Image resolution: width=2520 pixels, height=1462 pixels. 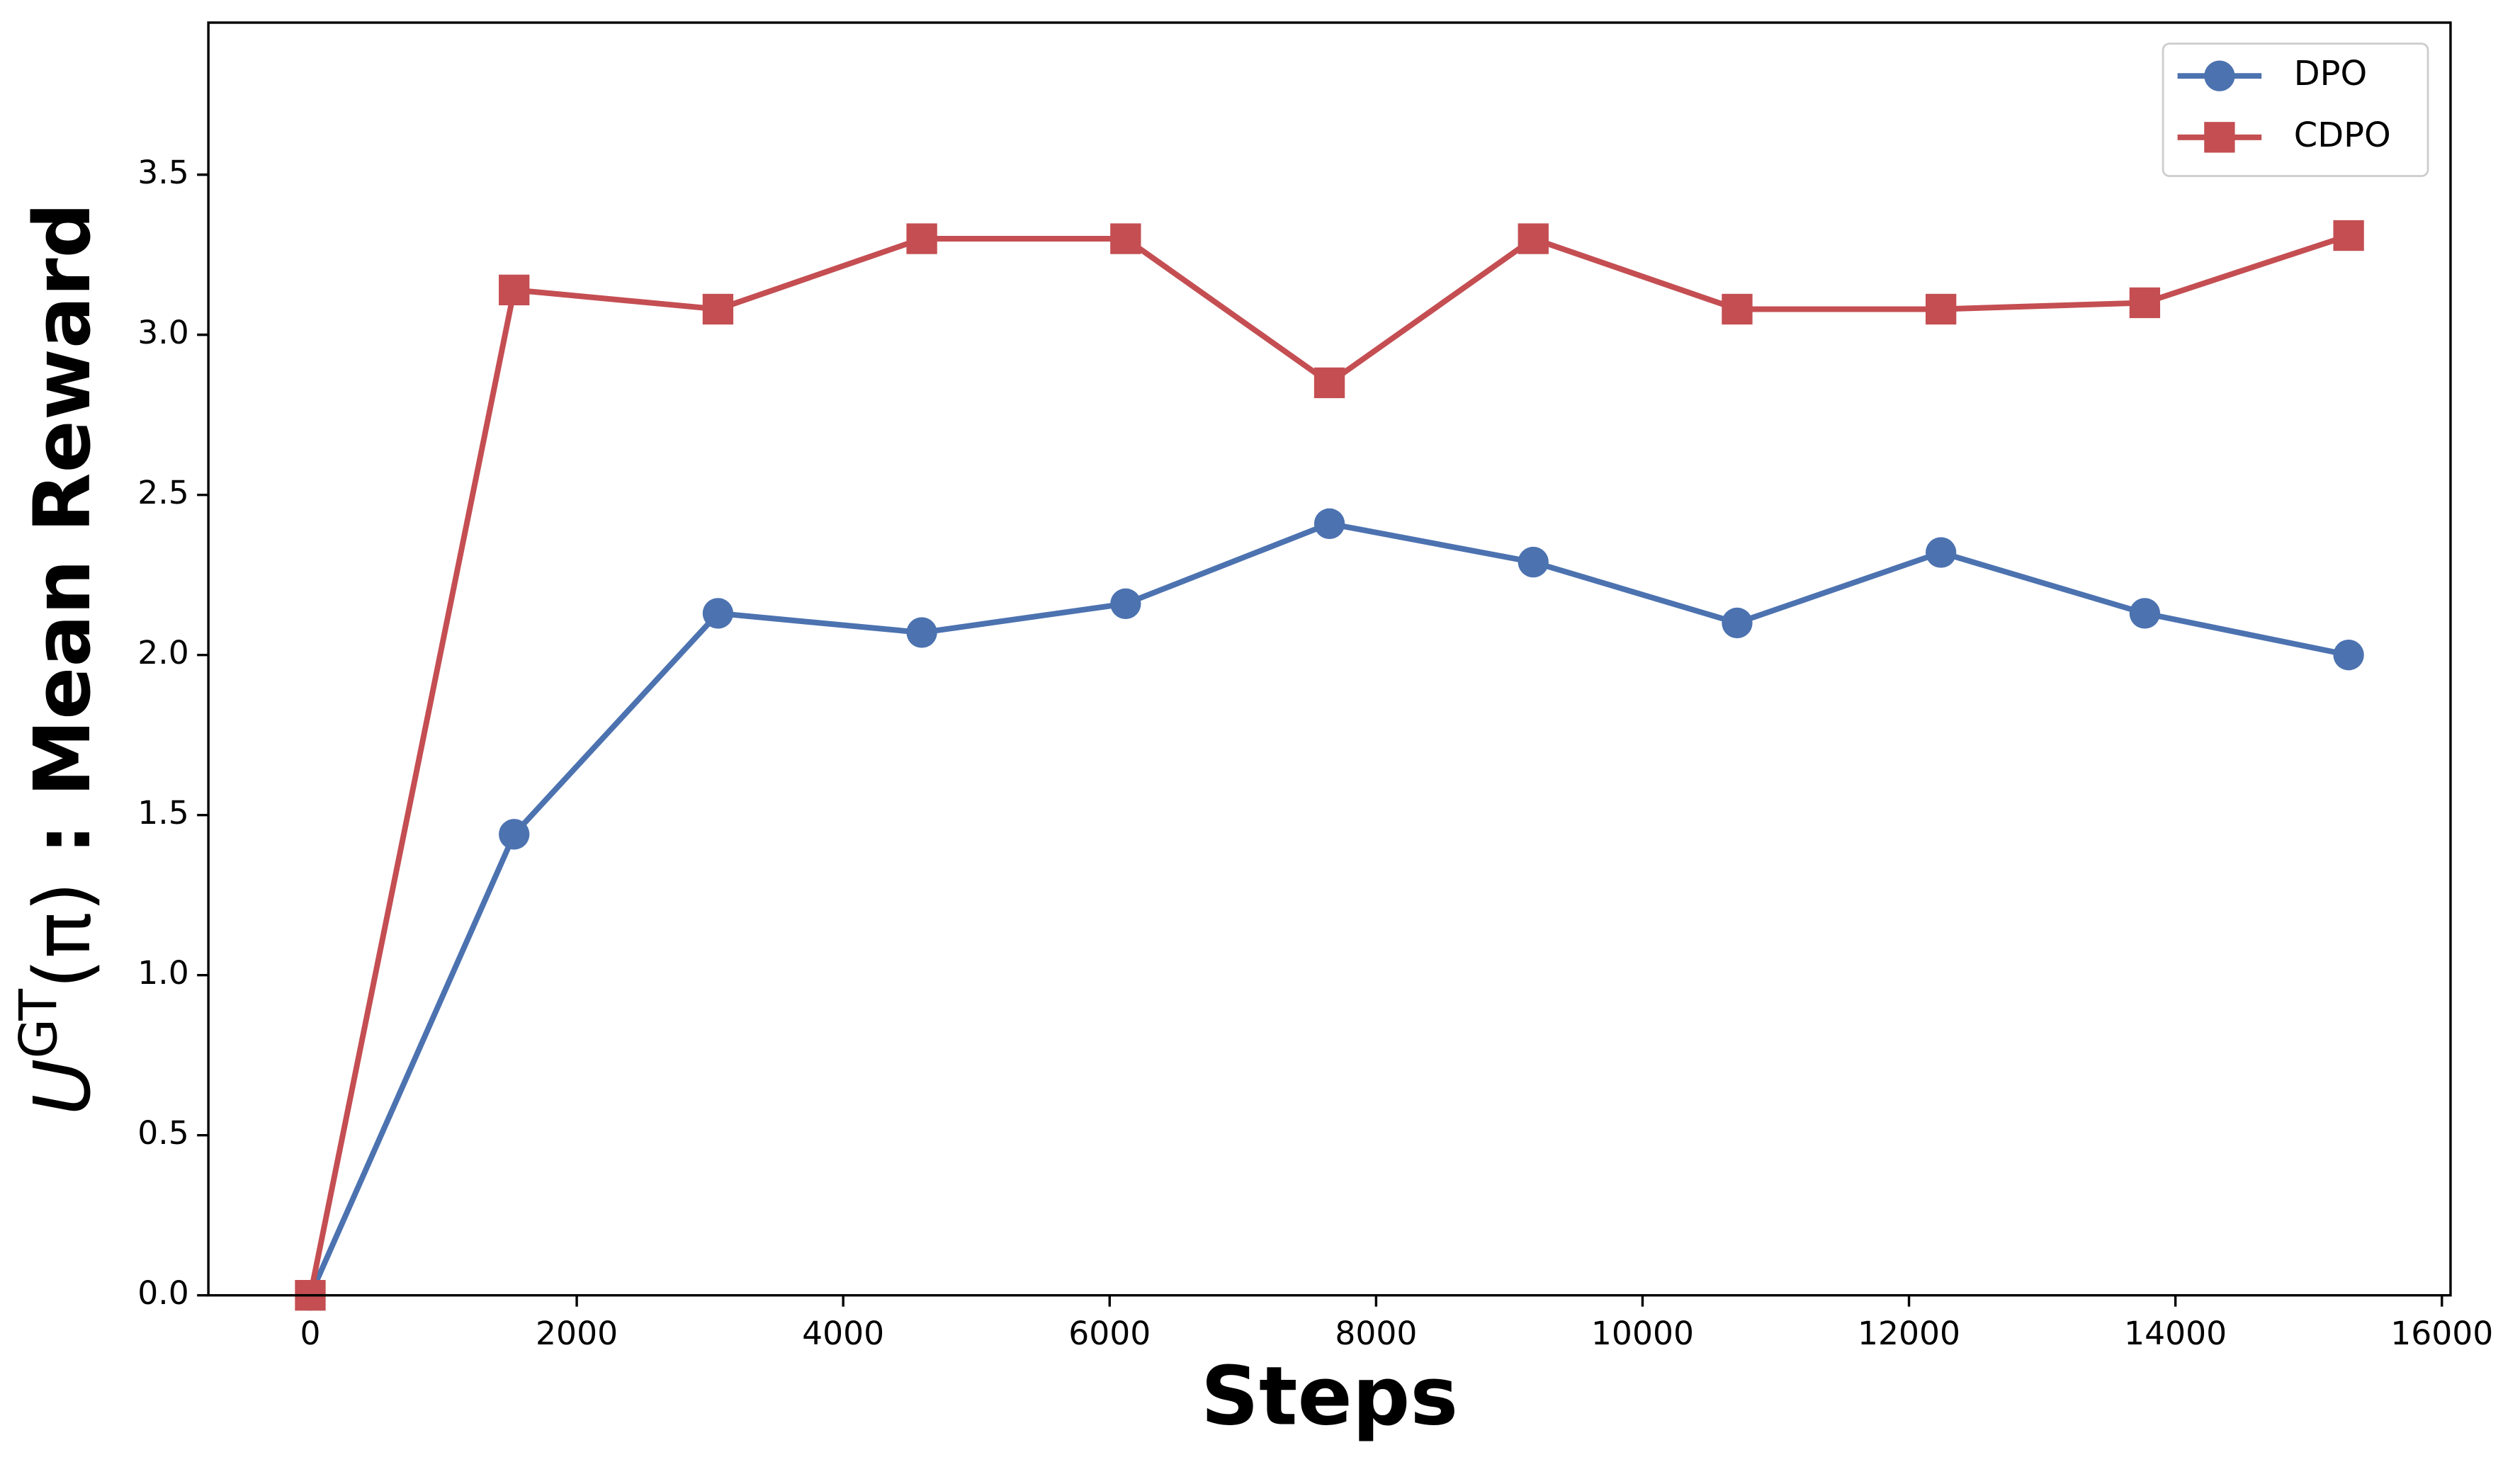 What do you see at coordinates (163, 172) in the screenshot?
I see `y-tick-label: 3.5` at bounding box center [163, 172].